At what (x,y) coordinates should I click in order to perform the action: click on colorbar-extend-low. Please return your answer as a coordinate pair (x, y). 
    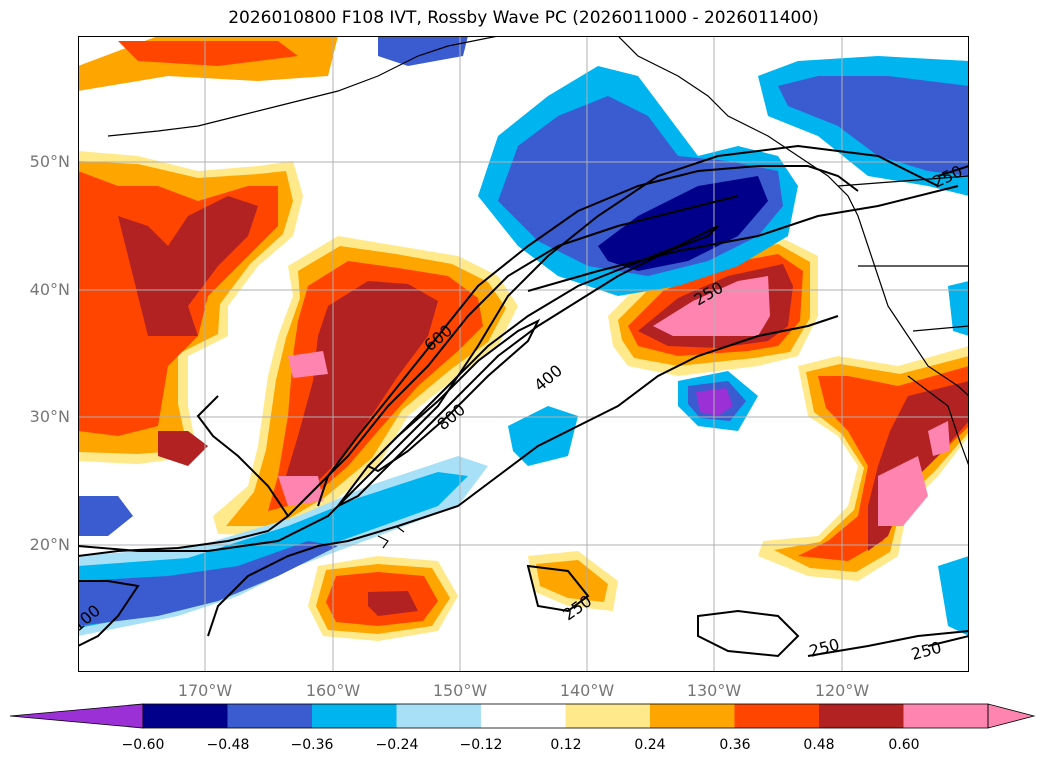
    Looking at the image, I should click on (77, 716).